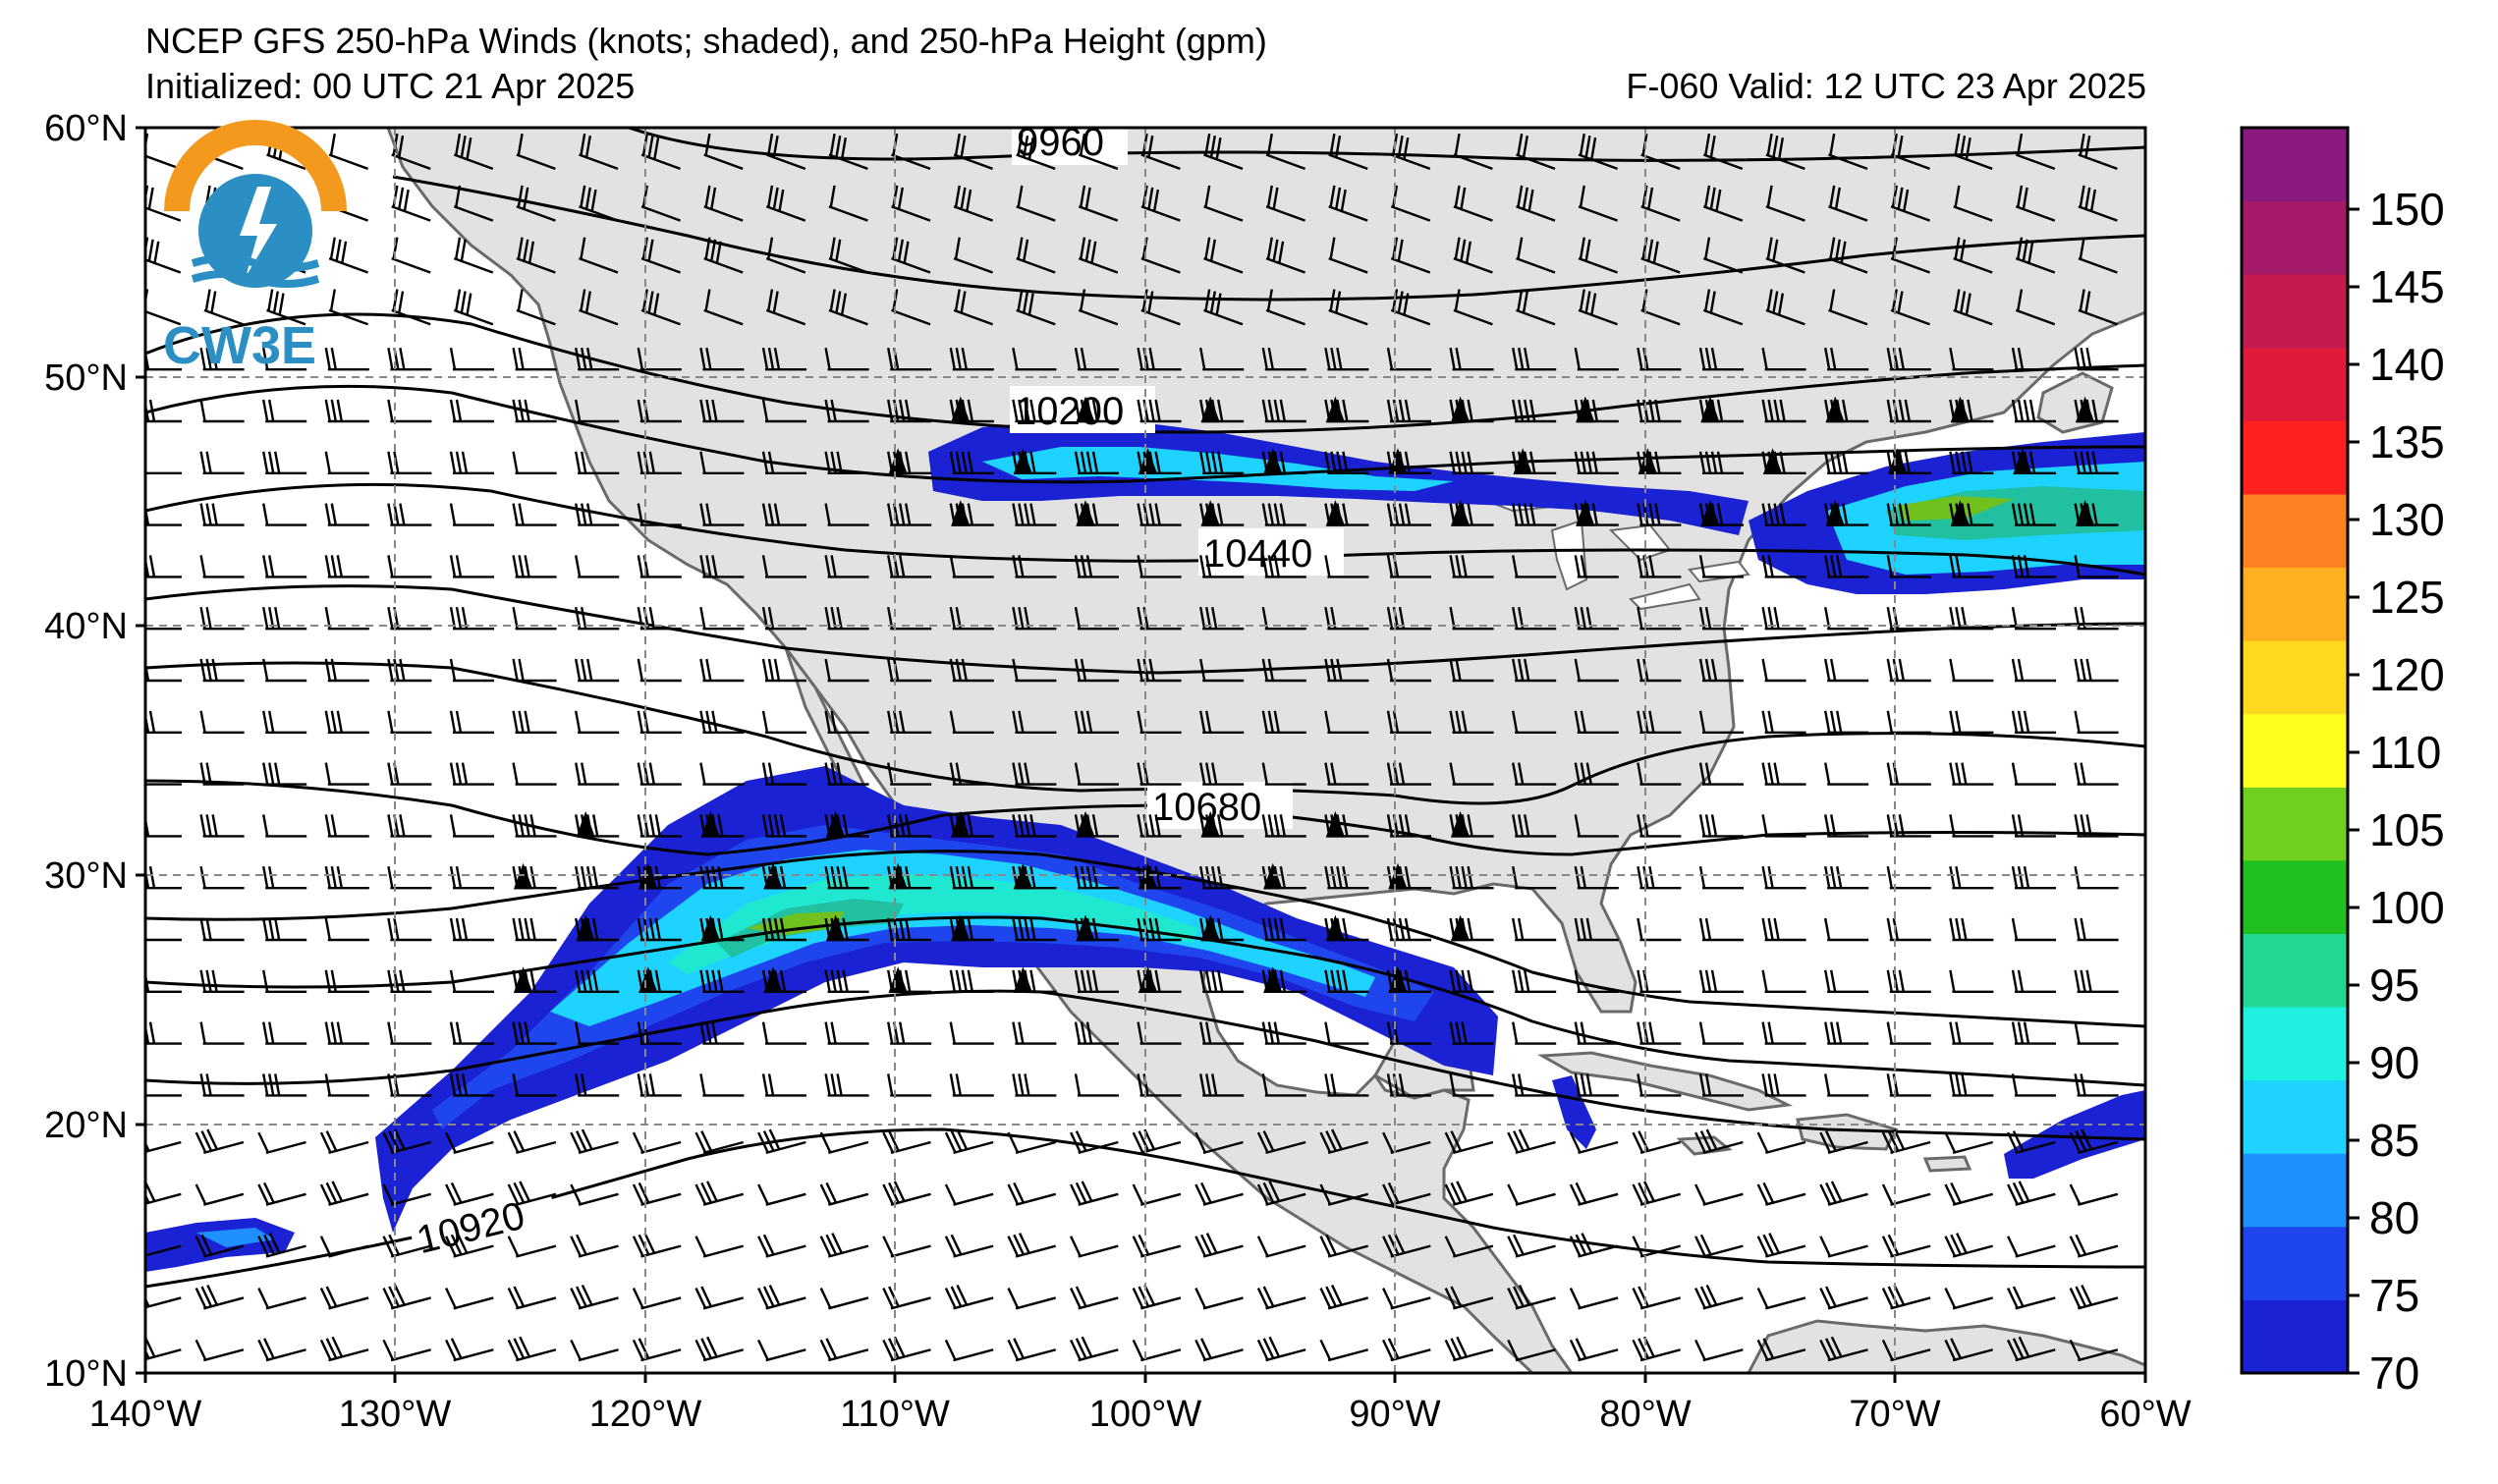 Image resolution: width=2498 pixels, height=1484 pixels. I want to click on colorbar-label: 130, so click(2407, 519).